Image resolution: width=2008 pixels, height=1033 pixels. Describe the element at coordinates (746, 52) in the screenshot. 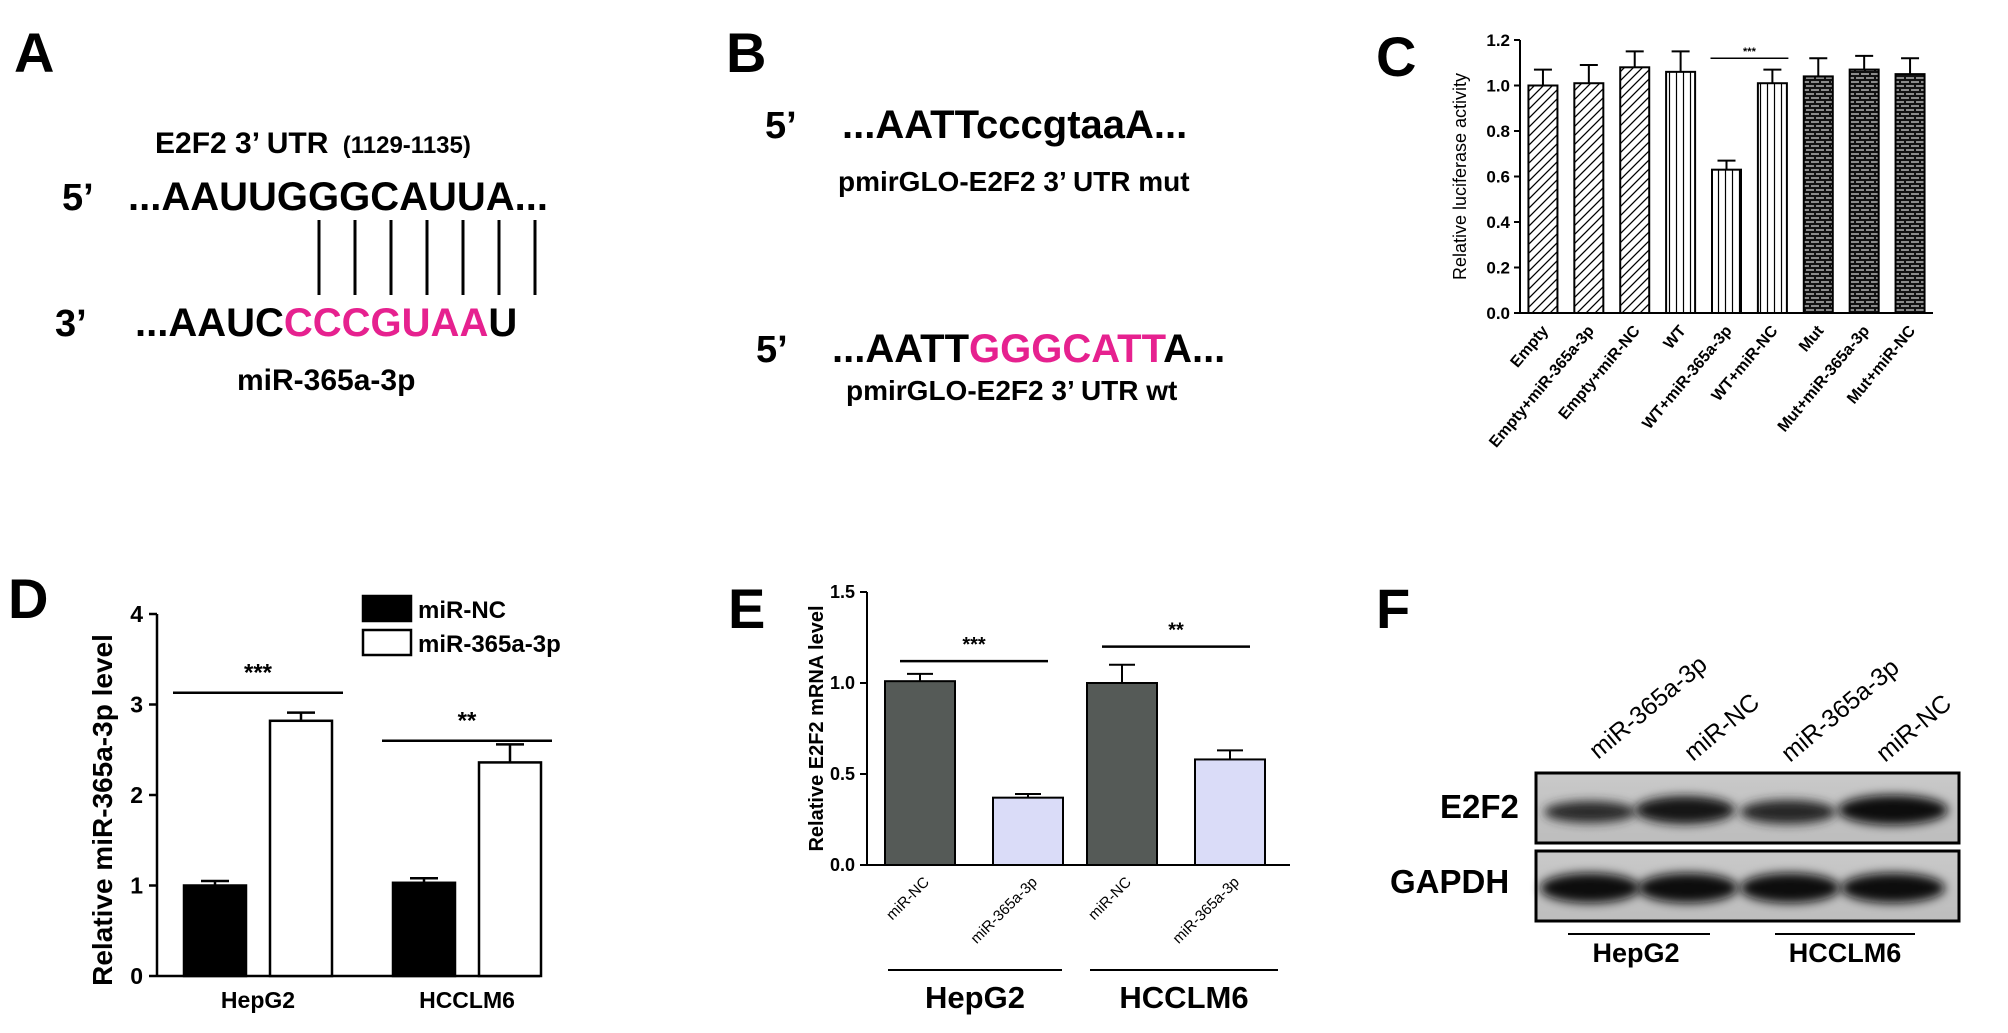

I see `panel-letter-b: B` at that location.